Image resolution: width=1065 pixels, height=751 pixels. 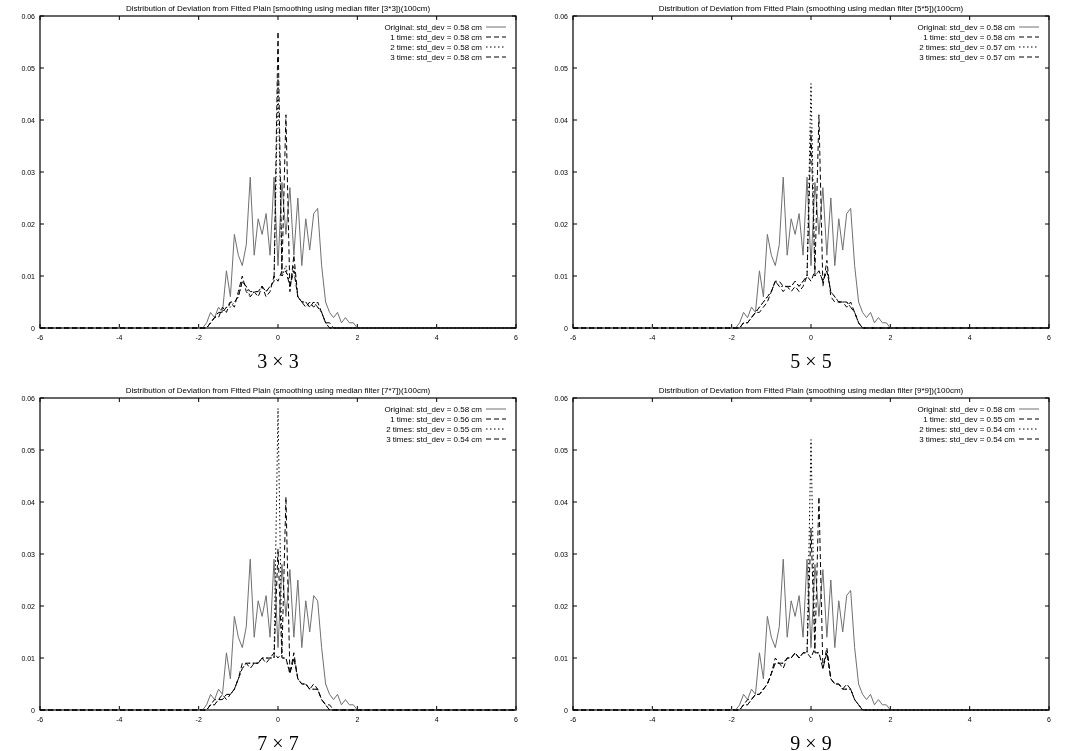 What do you see at coordinates (811, 390) in the screenshot?
I see `chart-title: Distribution of Deviation from Fitted Plain (smoothing using median filter [9*9])(100cm)` at bounding box center [811, 390].